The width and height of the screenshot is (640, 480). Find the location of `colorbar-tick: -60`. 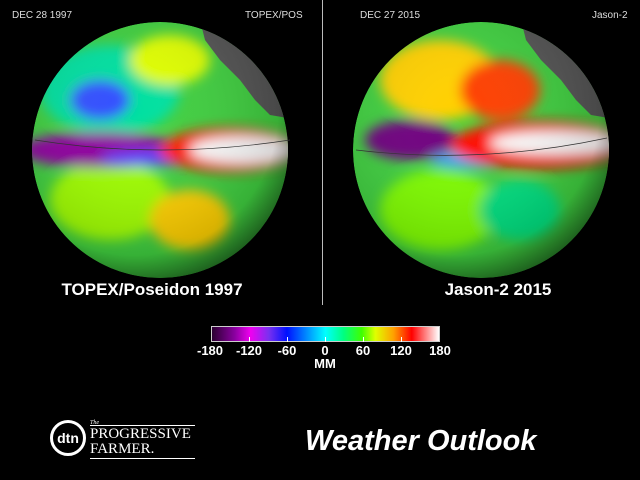

colorbar-tick: -60 is located at coordinates (287, 350).